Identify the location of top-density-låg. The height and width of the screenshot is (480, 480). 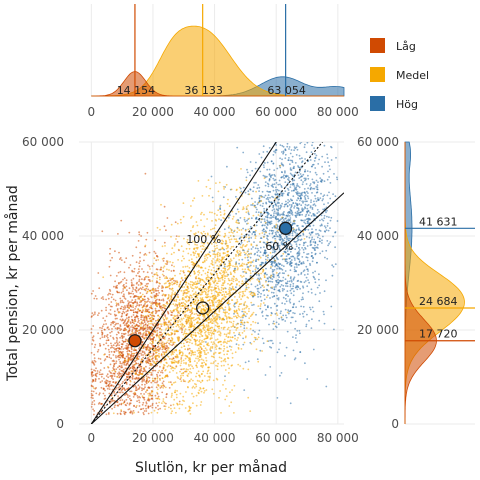
(217, 84).